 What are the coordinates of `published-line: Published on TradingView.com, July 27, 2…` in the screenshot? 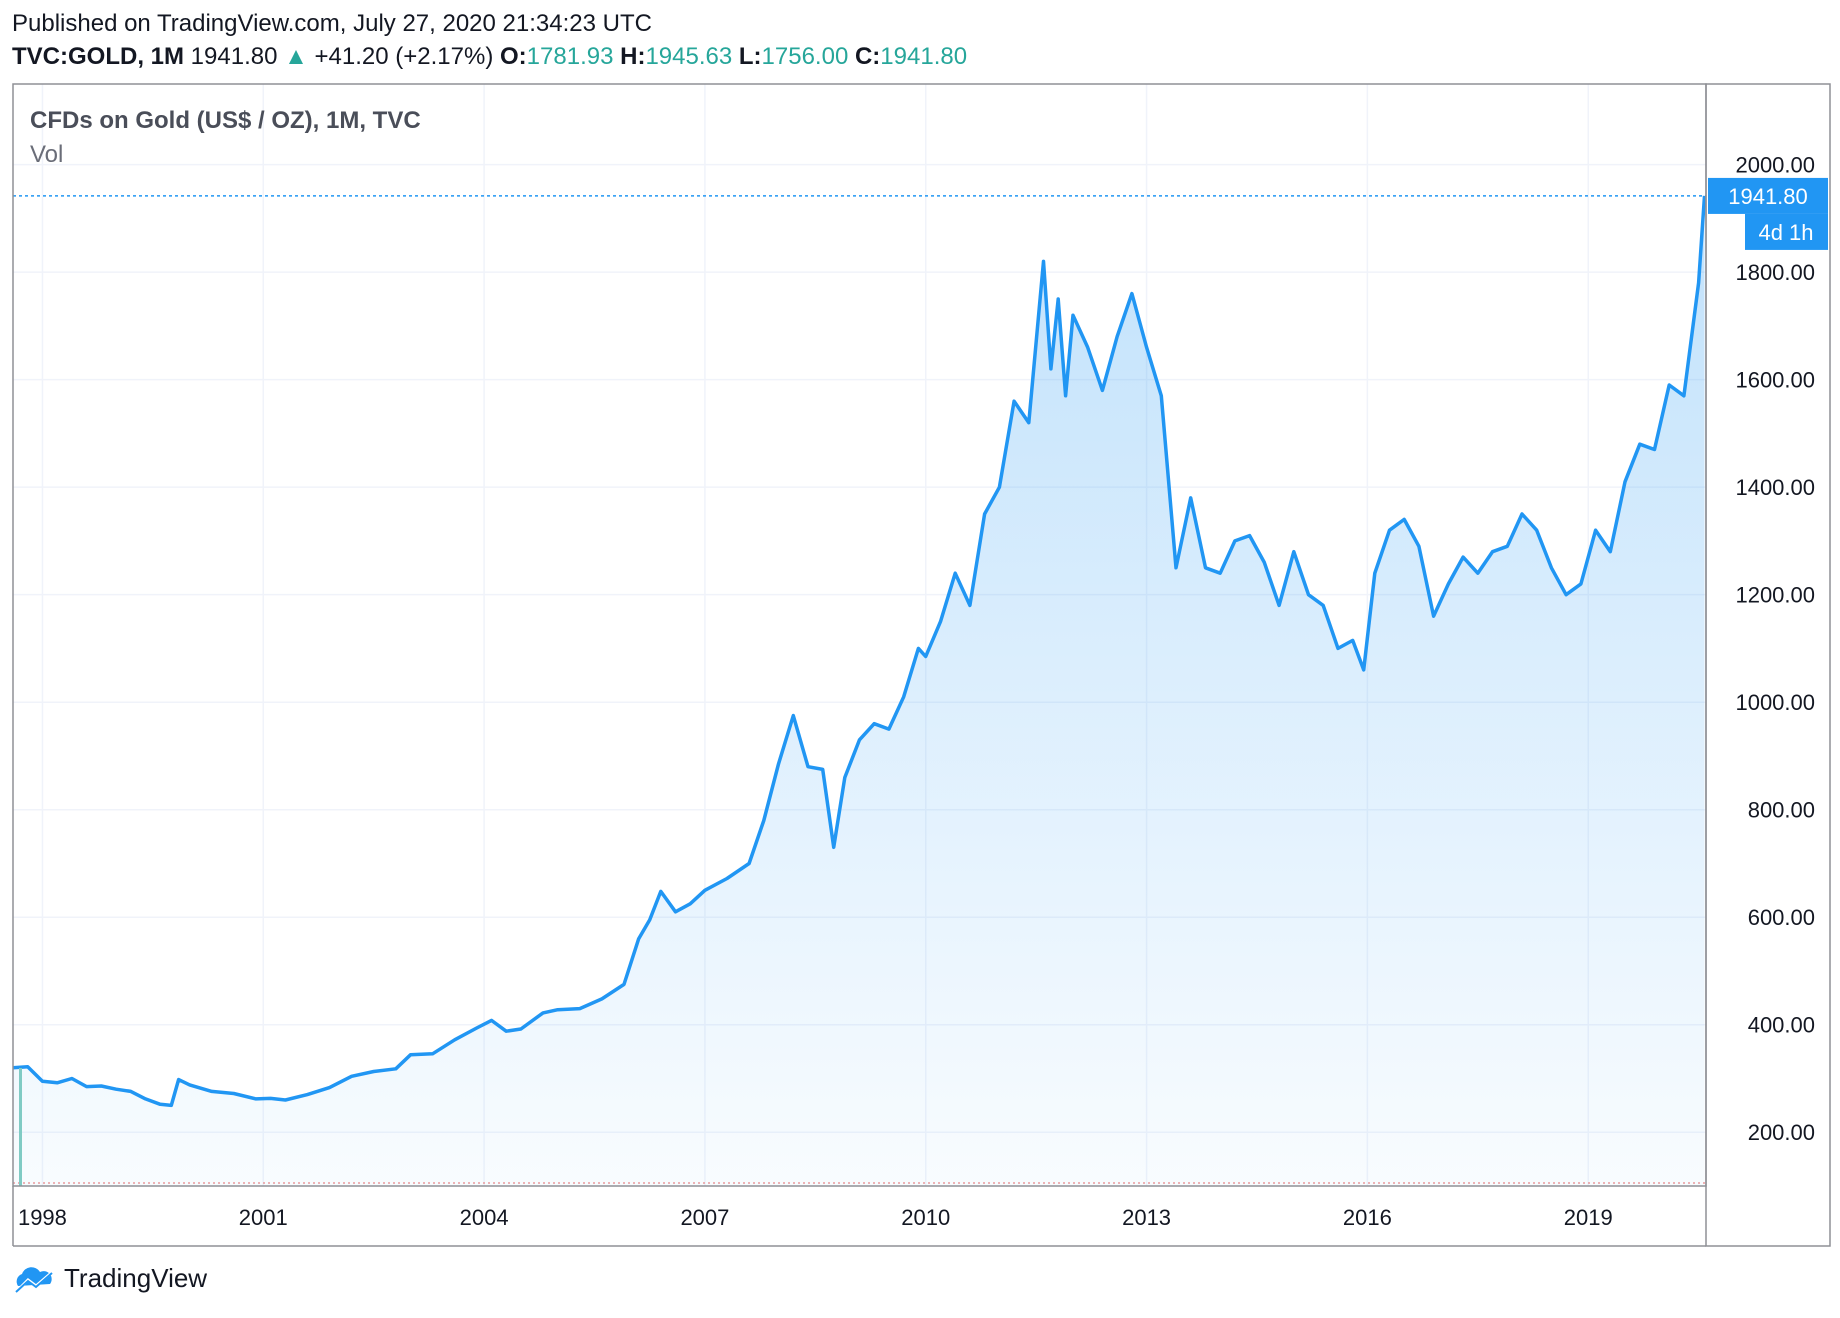 It's located at (332, 23).